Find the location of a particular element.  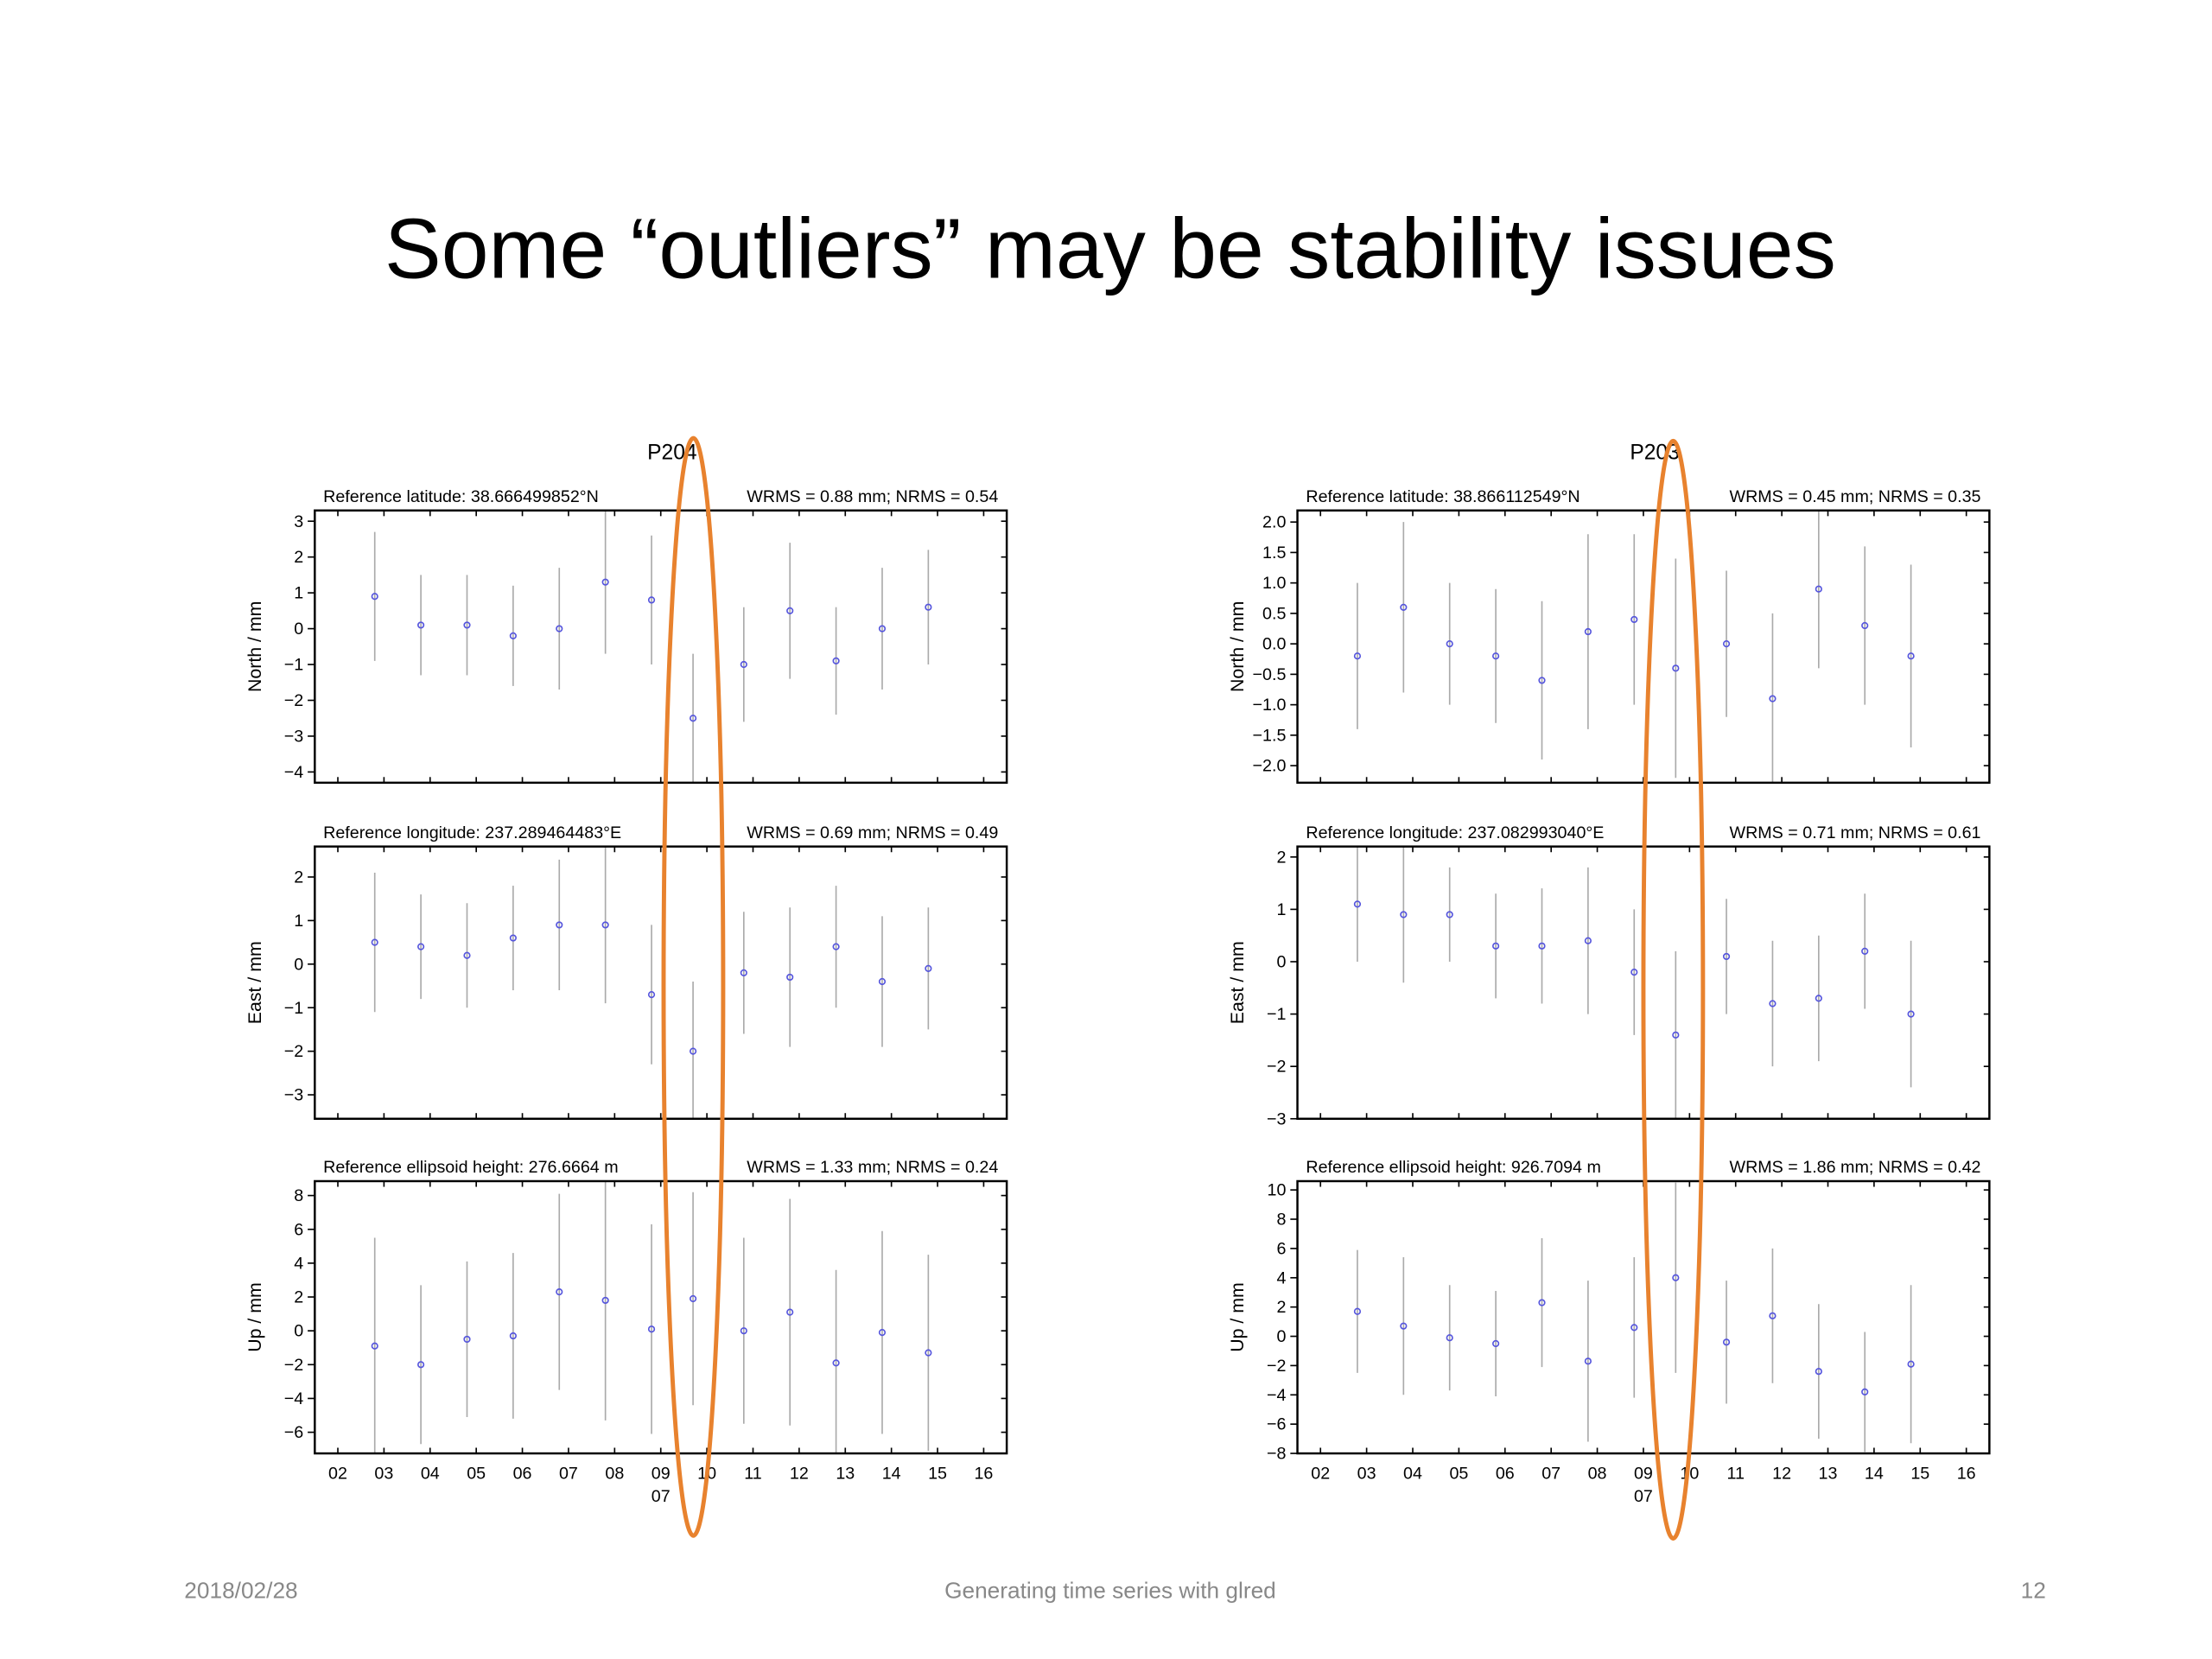

y-tick-label: −6 is located at coordinates (1276, 1424).